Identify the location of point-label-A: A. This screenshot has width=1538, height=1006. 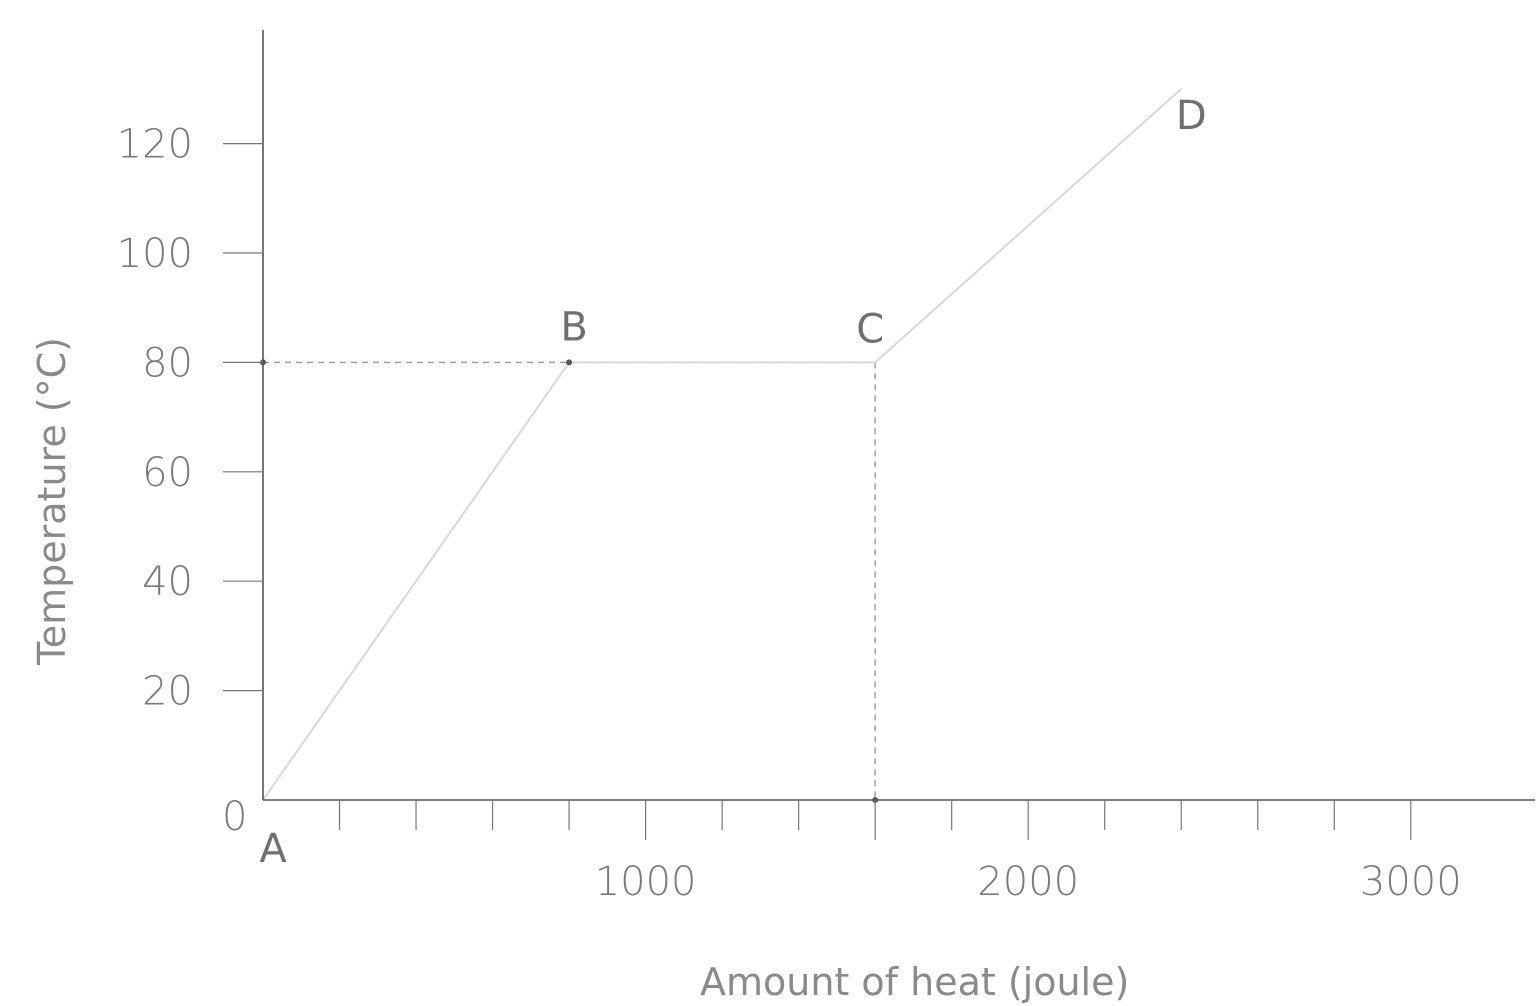
(273, 849).